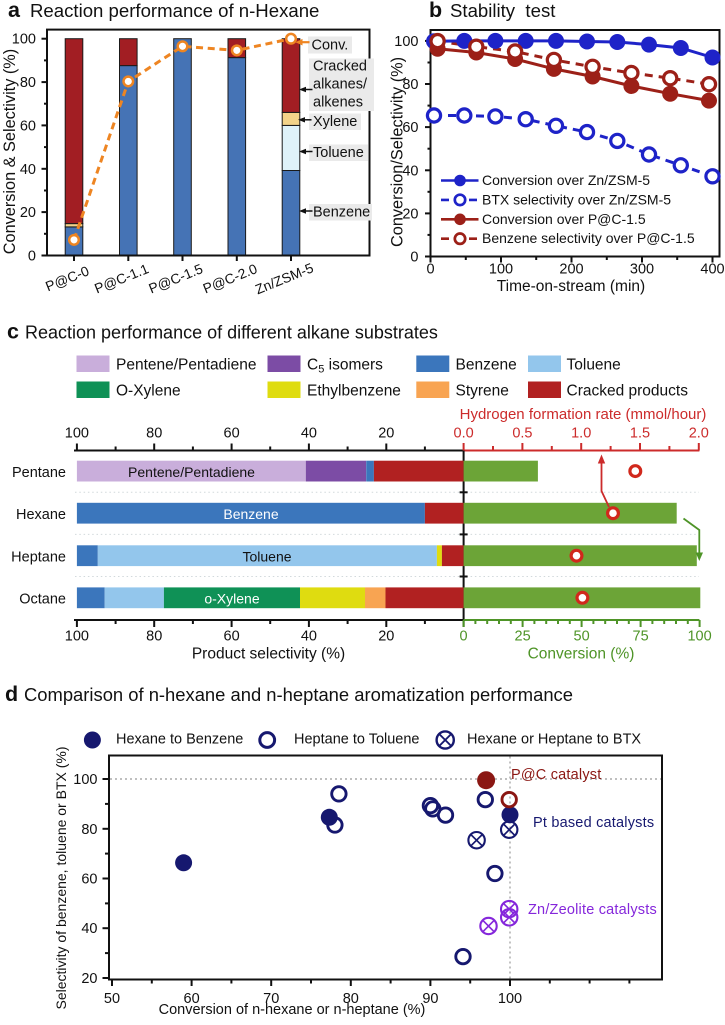 This screenshot has height=1025, width=725. I want to click on svg-text: Conv., so click(330, 46).